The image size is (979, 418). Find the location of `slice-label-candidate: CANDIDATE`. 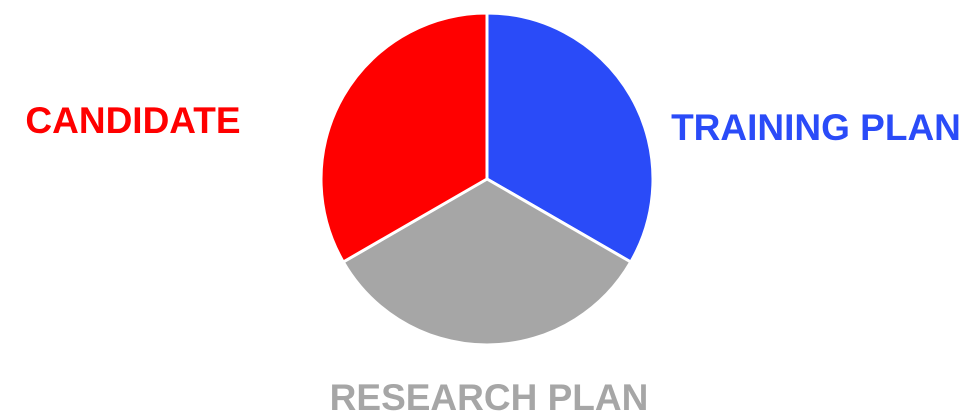

slice-label-candidate: CANDIDATE is located at coordinates (132, 120).